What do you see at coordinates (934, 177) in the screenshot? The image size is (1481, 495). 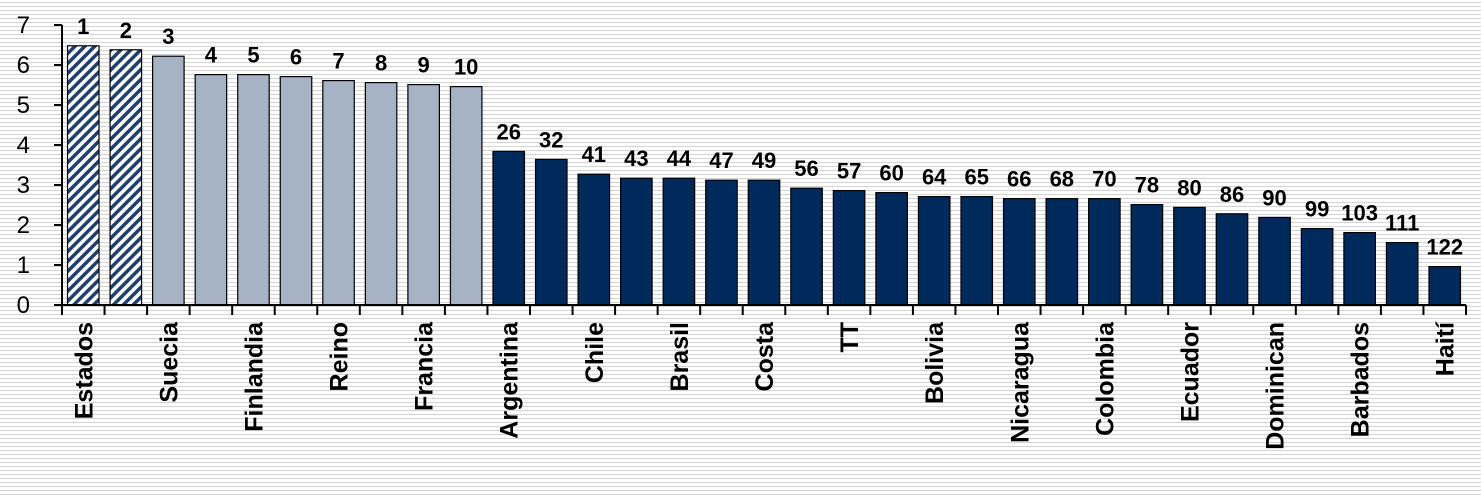 I see `bar-rank-label: 64` at bounding box center [934, 177].